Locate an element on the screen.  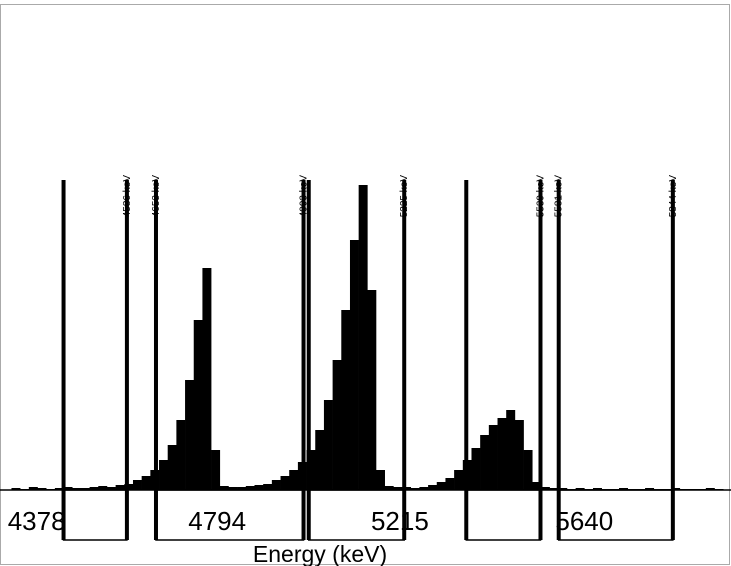
x-tick-label: 4378 is located at coordinates (37, 521).